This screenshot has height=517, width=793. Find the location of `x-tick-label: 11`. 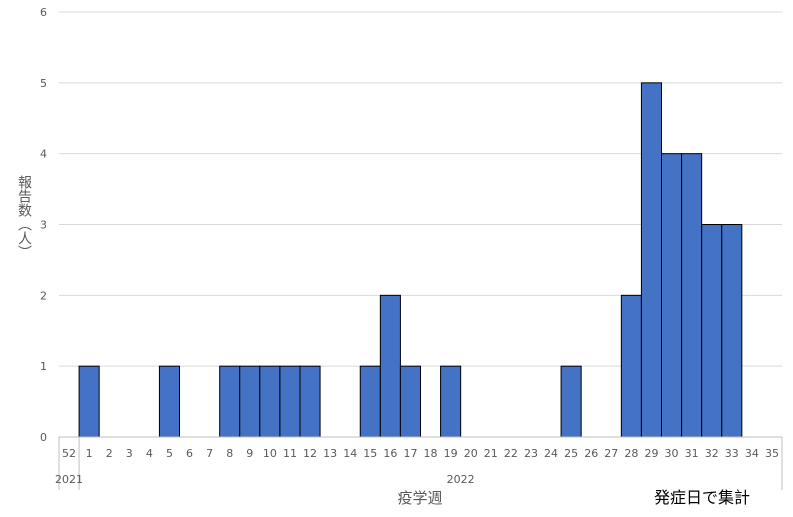

x-tick-label: 11 is located at coordinates (290, 453).